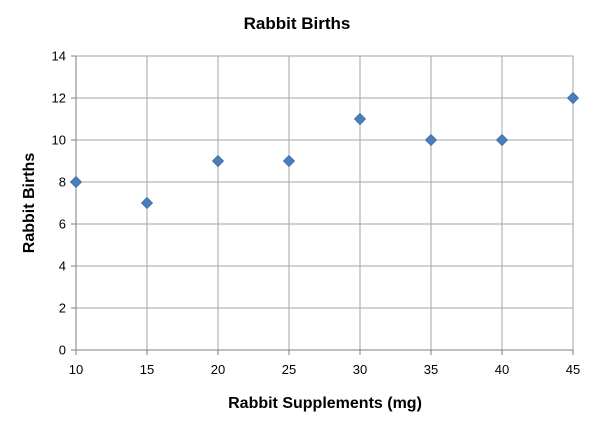 Image resolution: width=600 pixels, height=427 pixels. What do you see at coordinates (62, 224) in the screenshot?
I see `y-tick-label-6: 6` at bounding box center [62, 224].